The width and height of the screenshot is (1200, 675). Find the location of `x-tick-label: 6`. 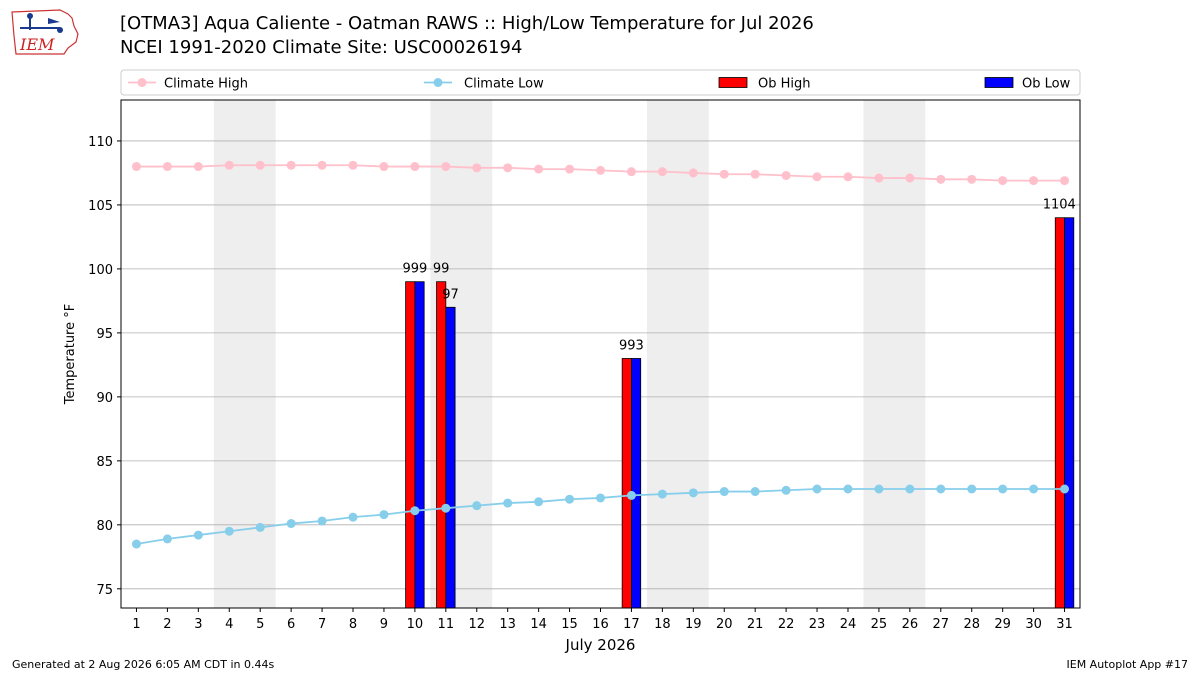

x-tick-label: 6 is located at coordinates (291, 624).